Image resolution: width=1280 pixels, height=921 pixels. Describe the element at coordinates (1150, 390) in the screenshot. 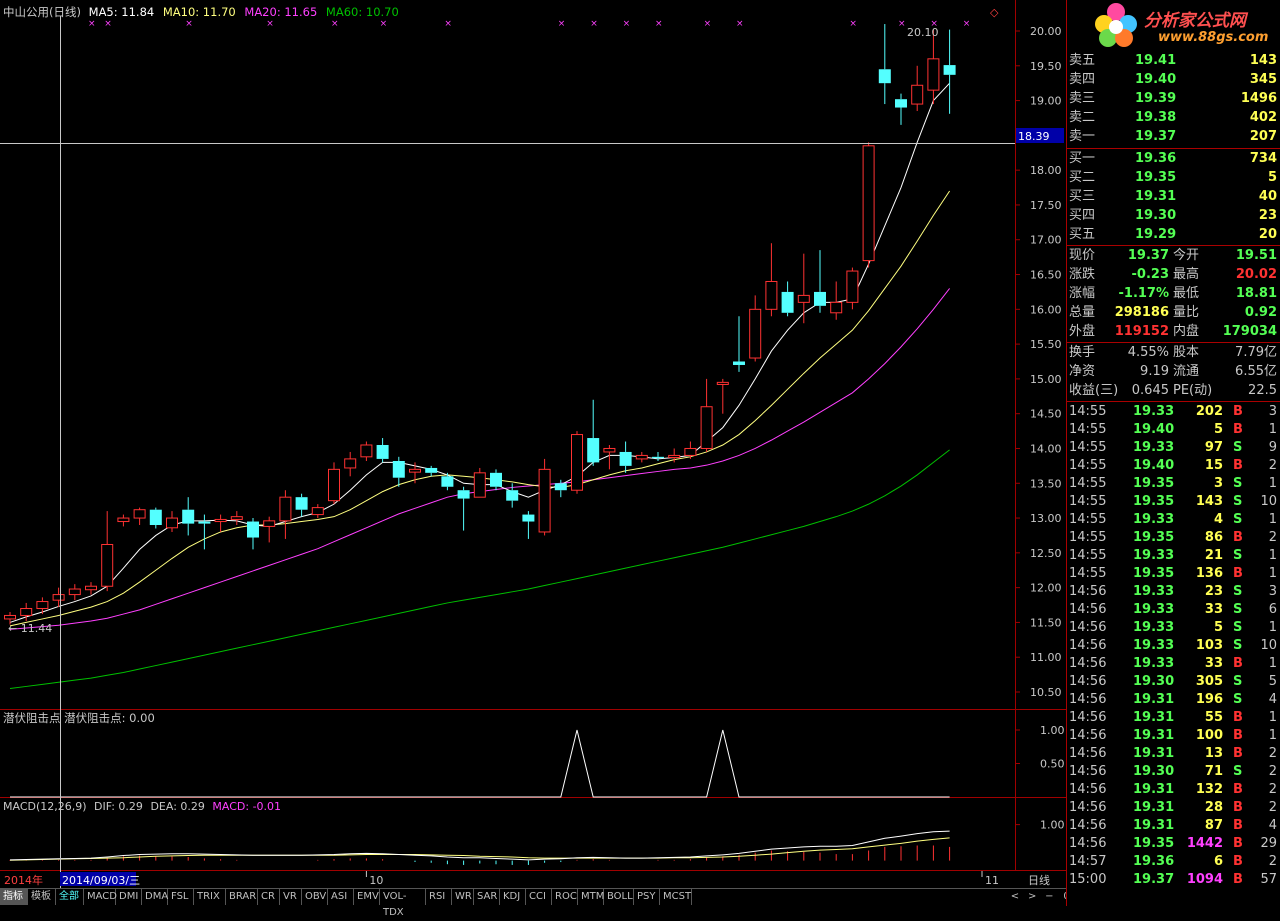

I see `stat-value: 0.645` at that location.